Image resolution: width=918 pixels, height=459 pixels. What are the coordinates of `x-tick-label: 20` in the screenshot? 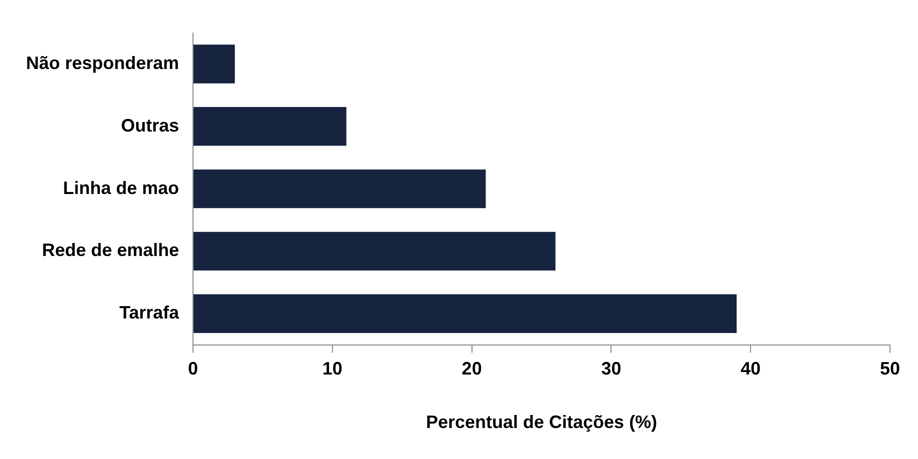 It's located at (472, 368).